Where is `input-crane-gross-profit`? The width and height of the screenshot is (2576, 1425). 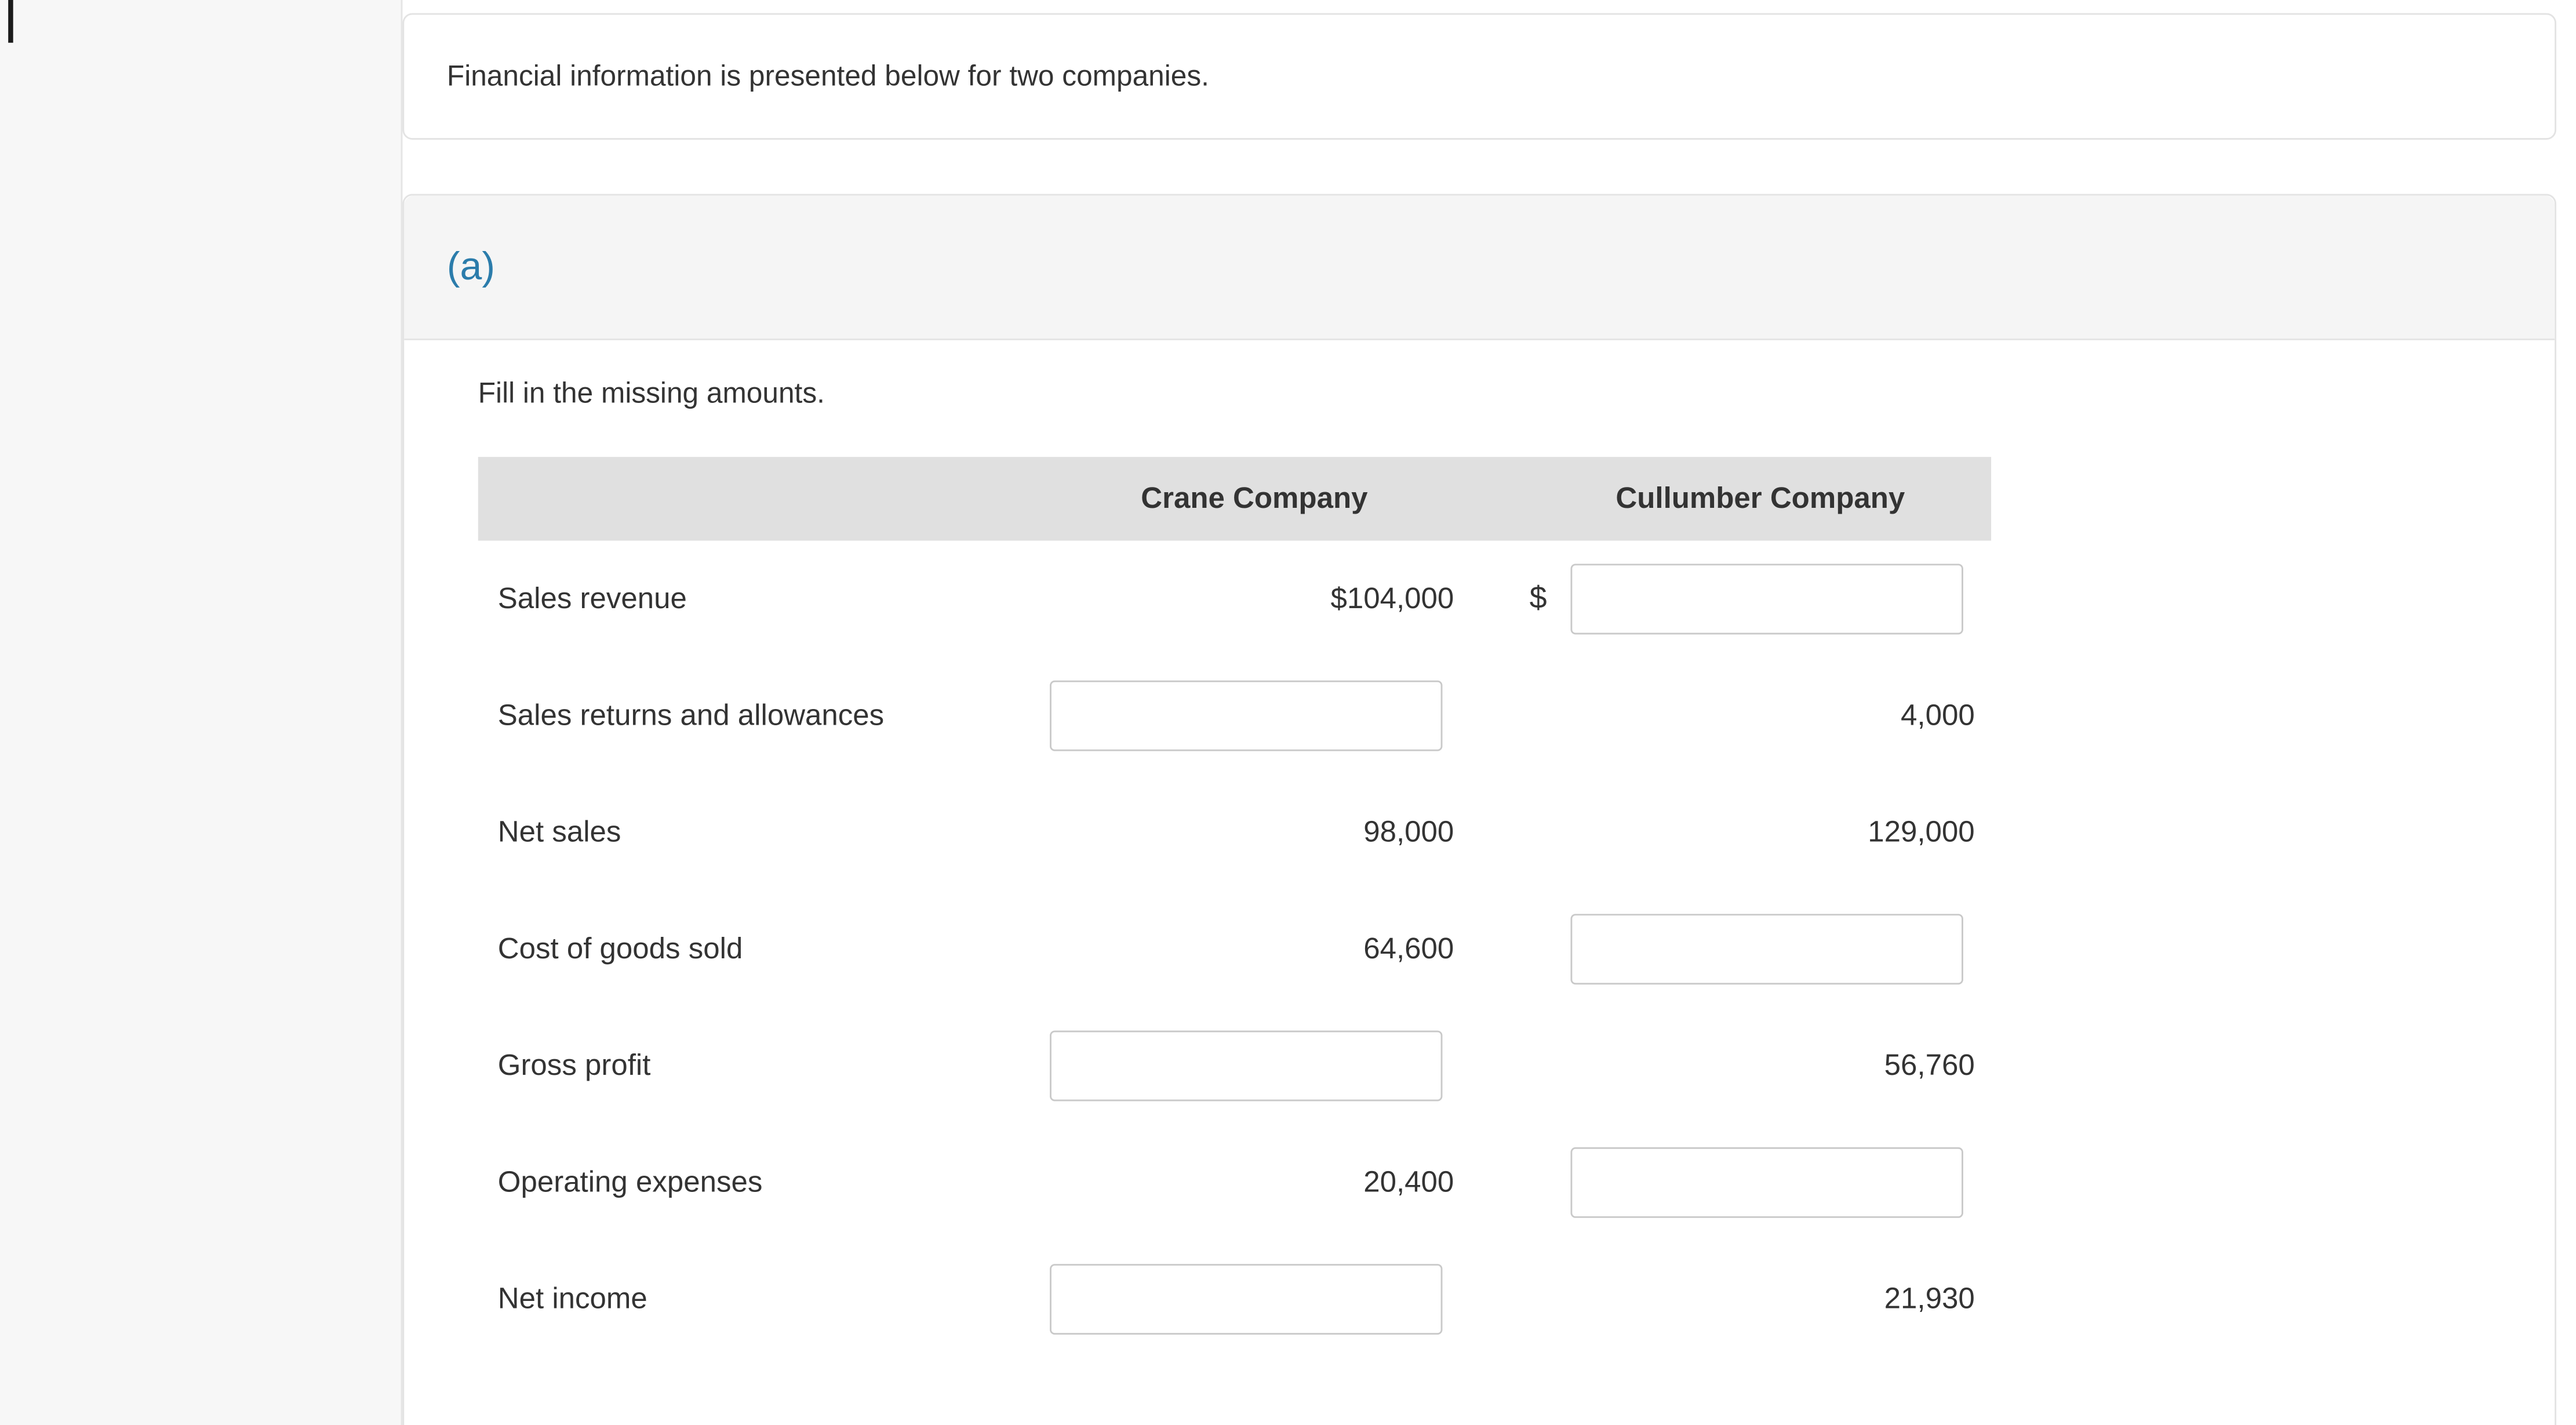 input-crane-gross-profit is located at coordinates (1246, 1066).